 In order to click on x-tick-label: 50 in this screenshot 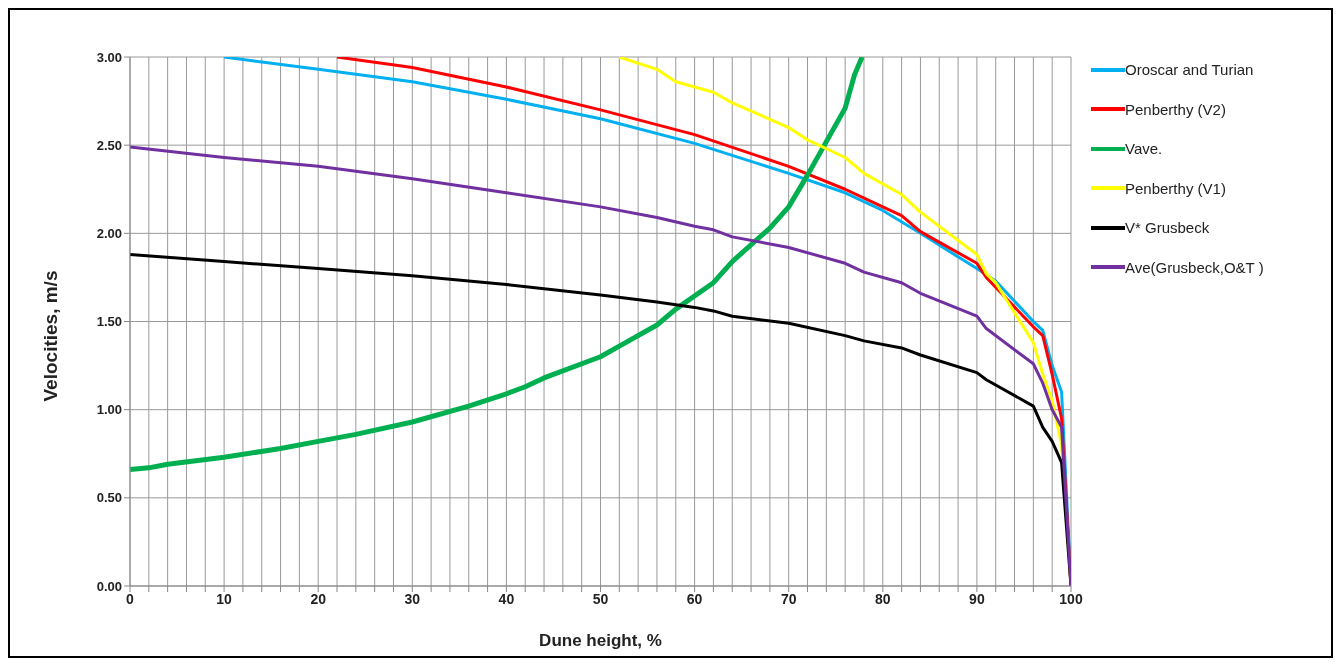, I will do `click(600, 598)`.